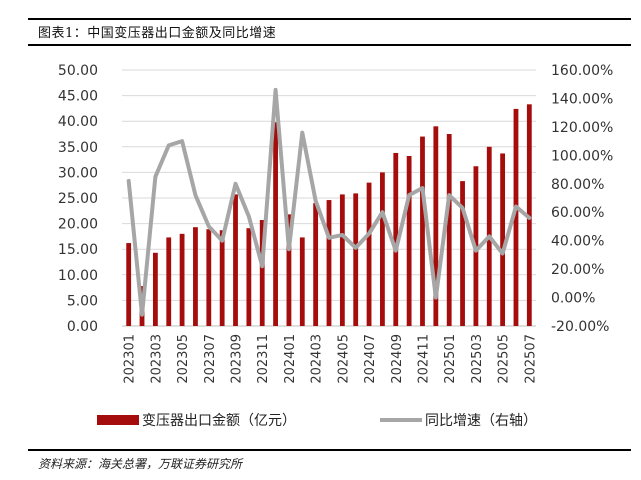 The image size is (641, 480). What do you see at coordinates (329, 45) in the screenshot?
I see `title-rule` at bounding box center [329, 45].